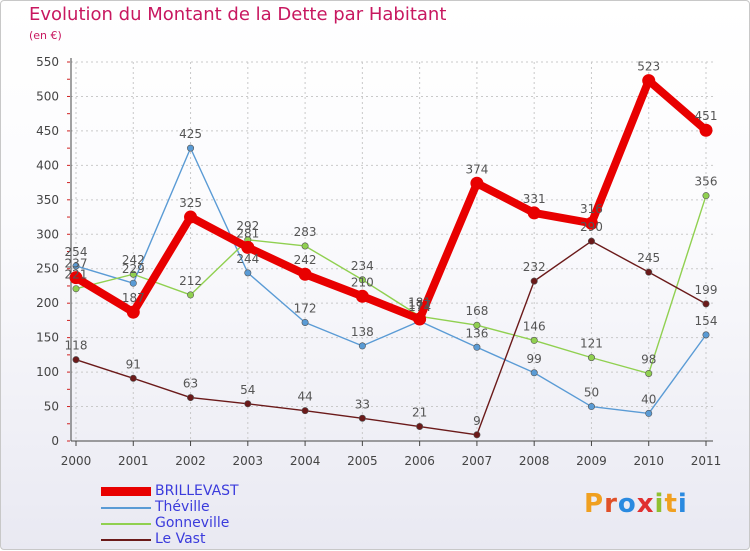 This screenshot has height=551, width=750. I want to click on x-tick-label: 2000, so click(76, 461).